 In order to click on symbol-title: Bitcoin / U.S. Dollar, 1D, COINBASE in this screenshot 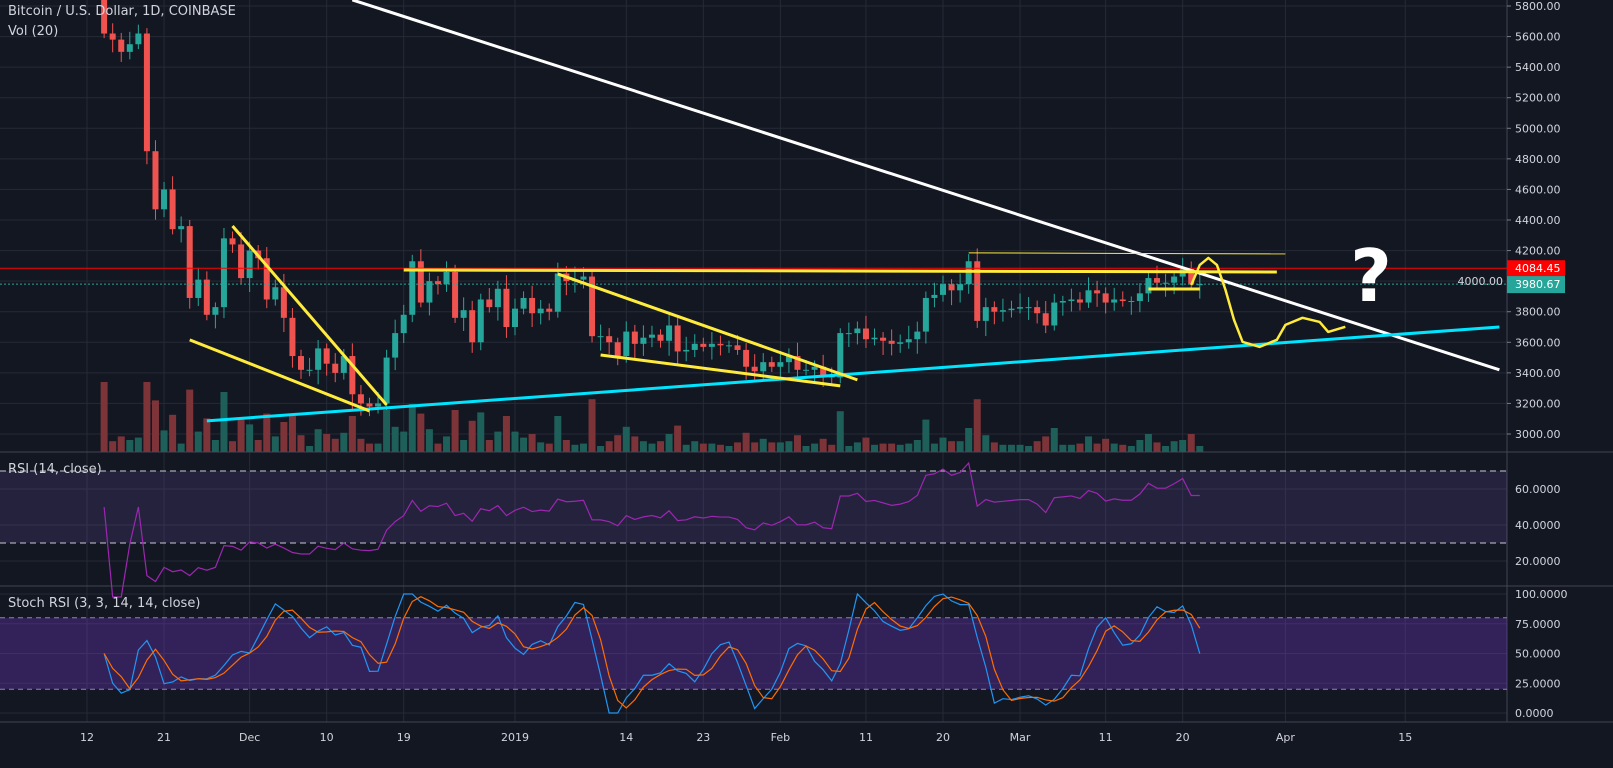, I will do `click(122, 11)`.